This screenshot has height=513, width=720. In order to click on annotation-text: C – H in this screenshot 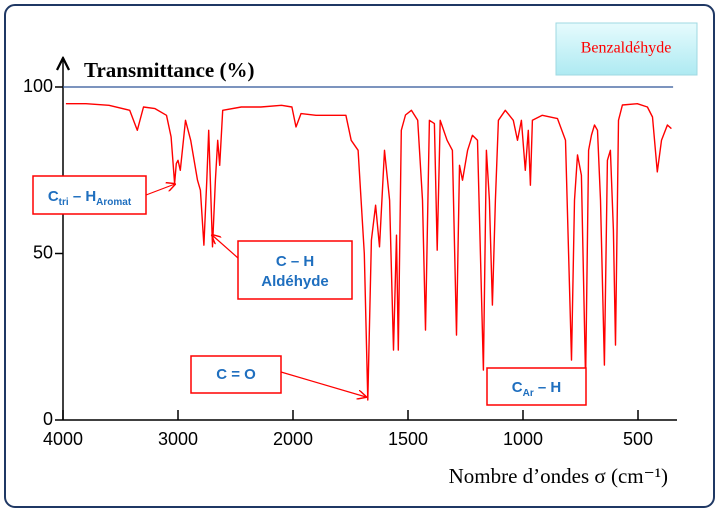, I will do `click(295, 261)`.